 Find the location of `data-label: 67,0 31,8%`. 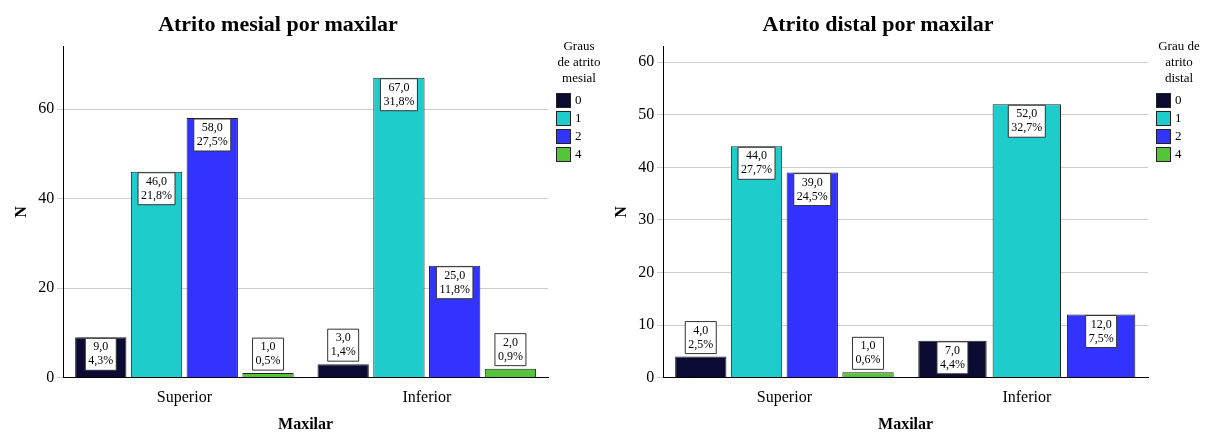

data-label: 67,0 31,8% is located at coordinates (399, 93).